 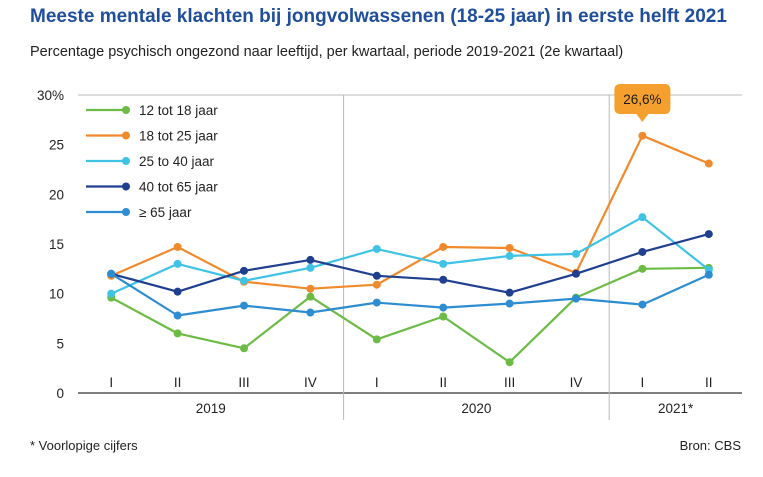 I want to click on y-tick-label: 5, so click(x=60, y=343).